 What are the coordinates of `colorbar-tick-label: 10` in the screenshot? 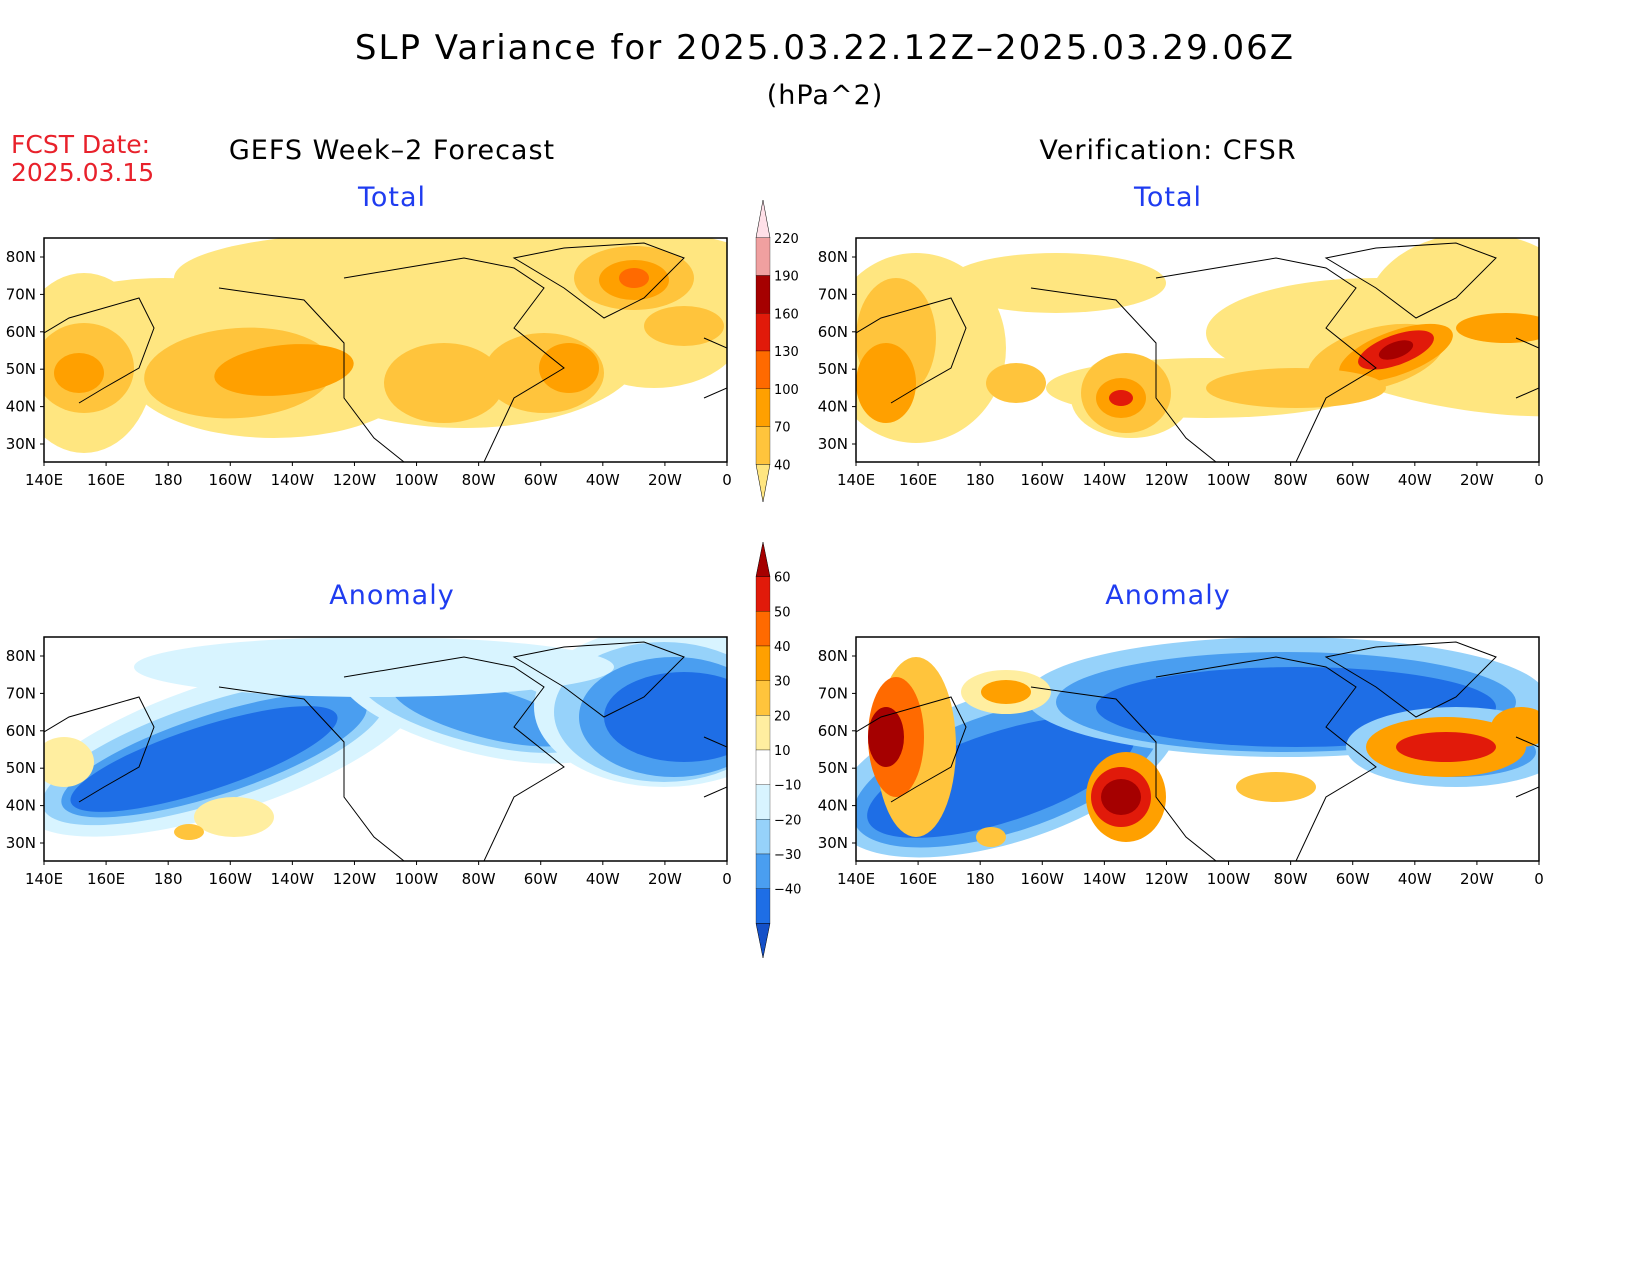 It's located at (782, 751).